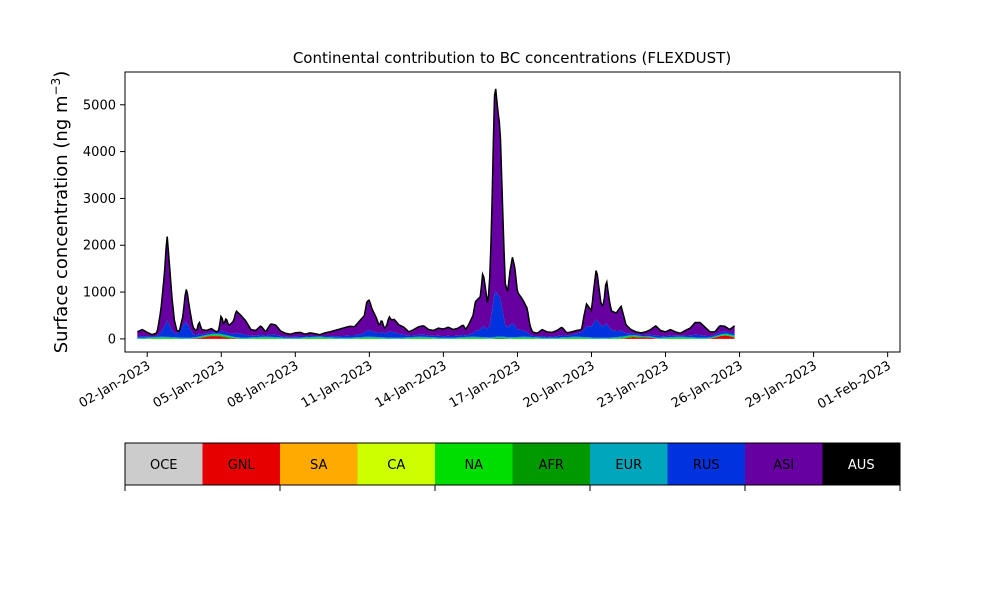 The image size is (1000, 600). I want to click on legend-swatch-afr, so click(551, 464).